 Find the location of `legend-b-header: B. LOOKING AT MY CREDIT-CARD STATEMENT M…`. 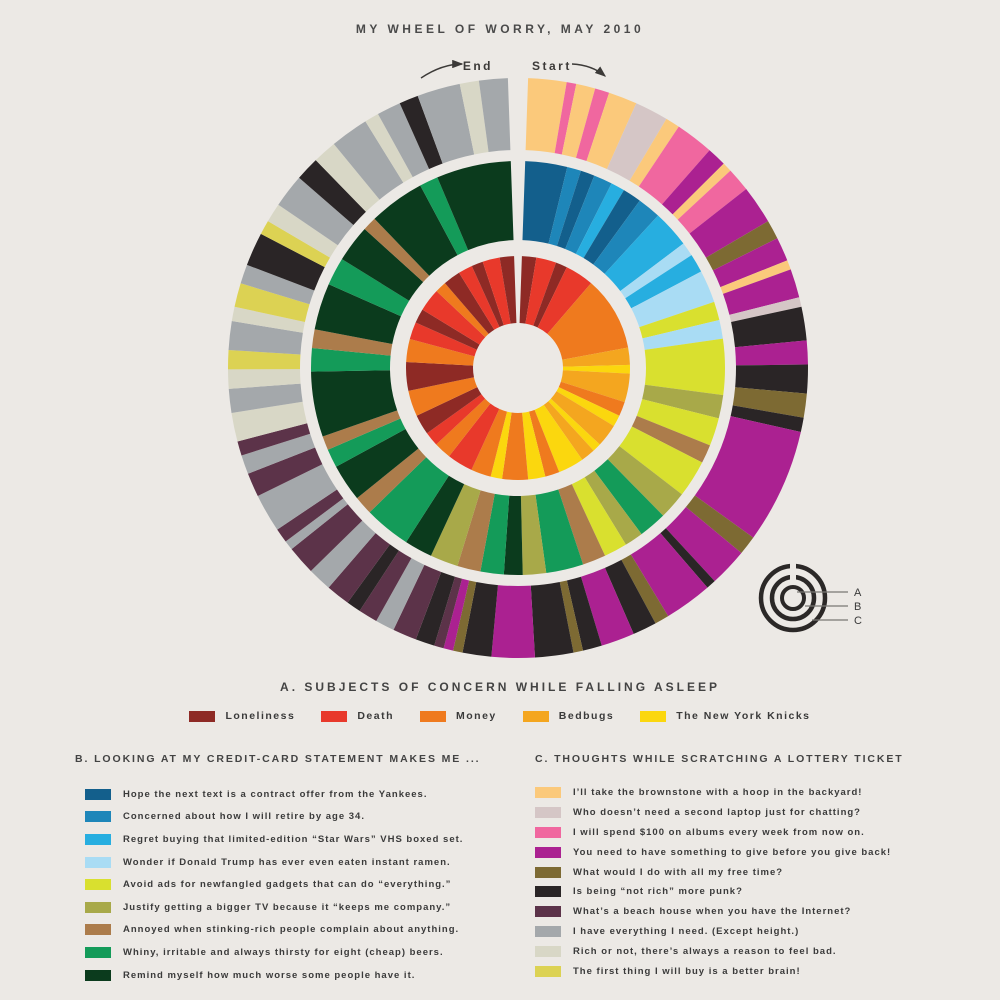

legend-b-header: B. LOOKING AT MY CREDIT-CARD STATEMENT M… is located at coordinates (278, 759).